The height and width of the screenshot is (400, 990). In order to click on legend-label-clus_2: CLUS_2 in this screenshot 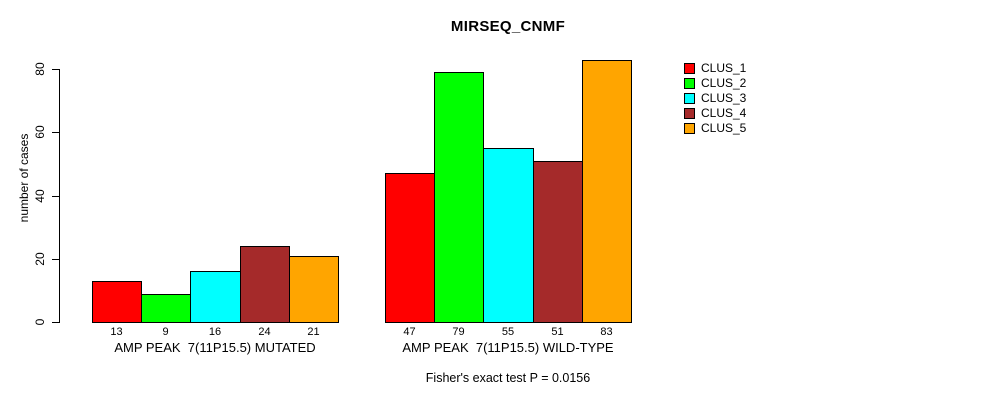, I will do `click(724, 83)`.